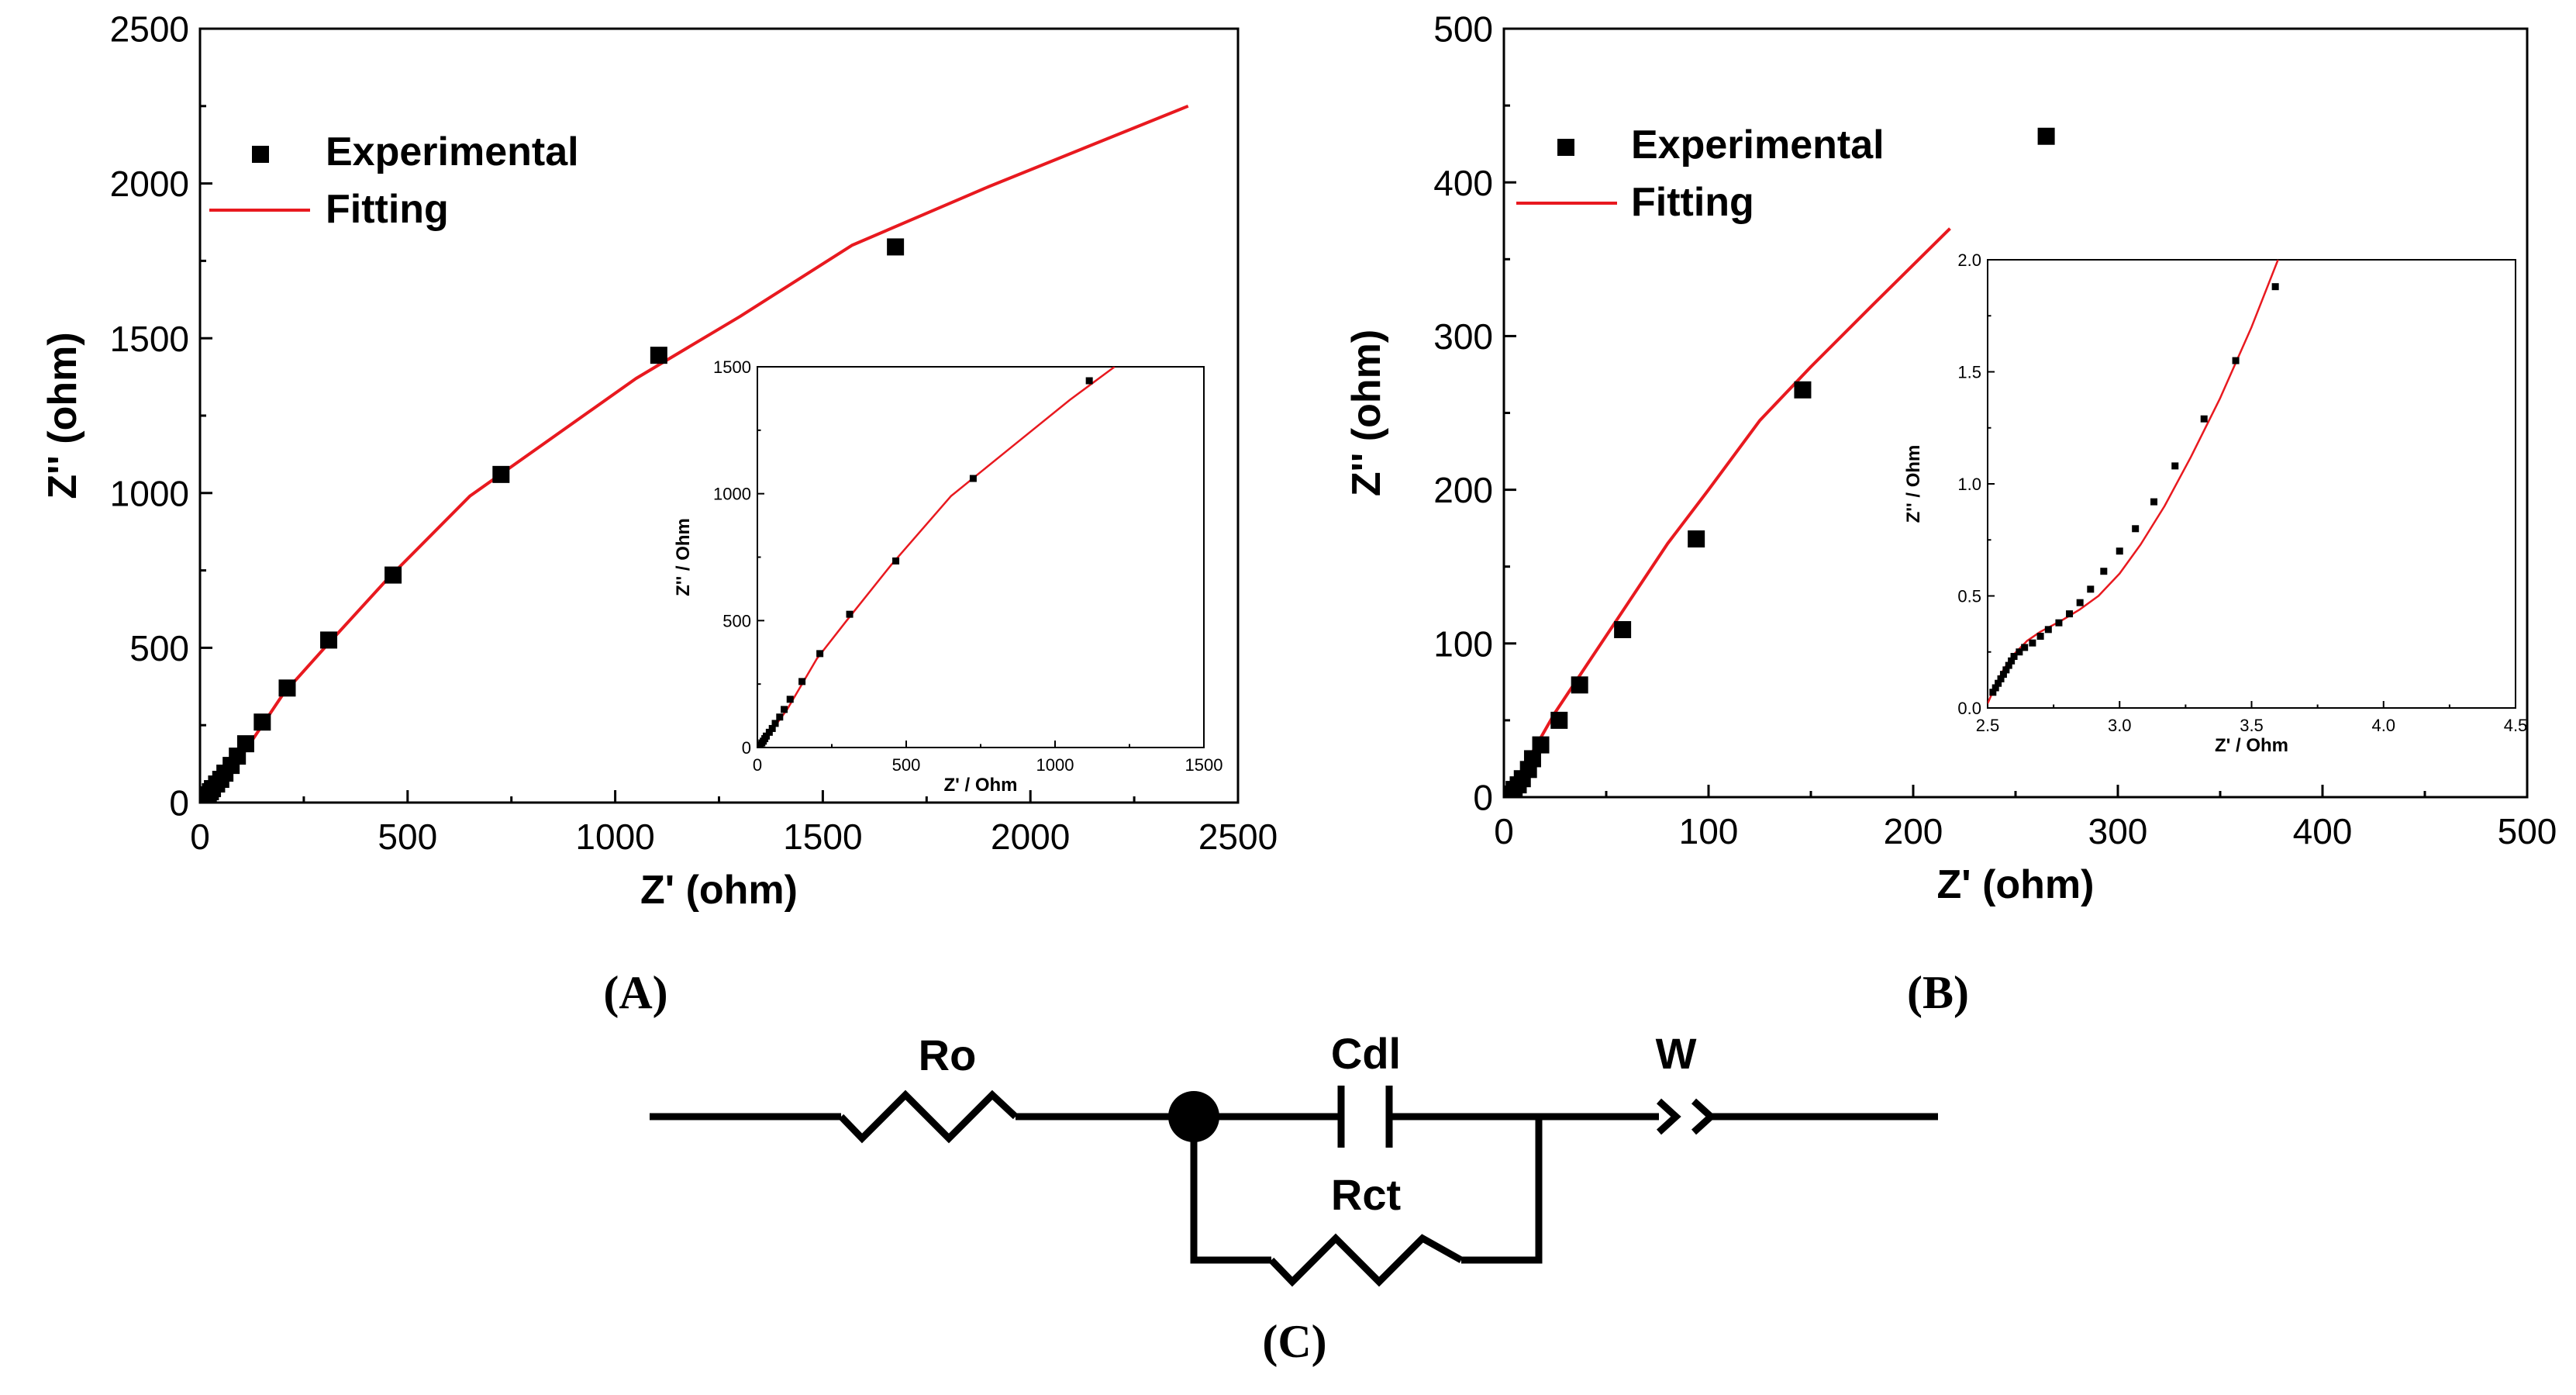 Image resolution: width=2576 pixels, height=1395 pixels. Describe the element at coordinates (149, 339) in the screenshot. I see `a-y-tick-label: 1500` at that location.